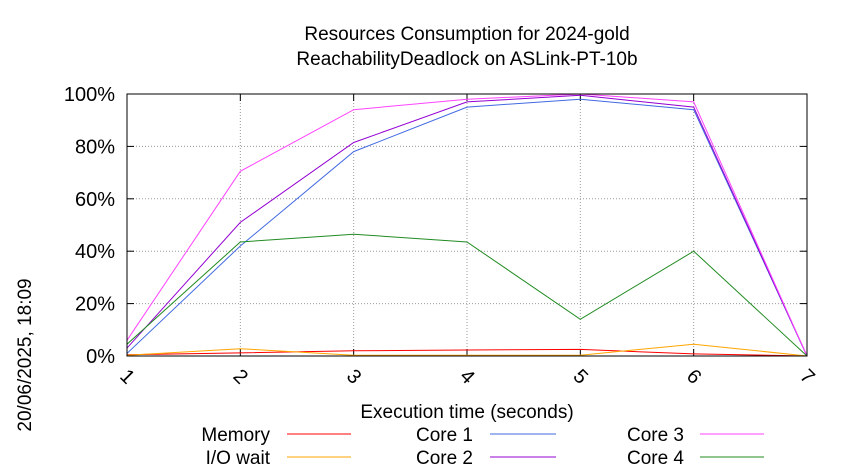 Image resolution: width=850 pixels, height=475 pixels. I want to click on x-tick-label: 6, so click(693, 376).